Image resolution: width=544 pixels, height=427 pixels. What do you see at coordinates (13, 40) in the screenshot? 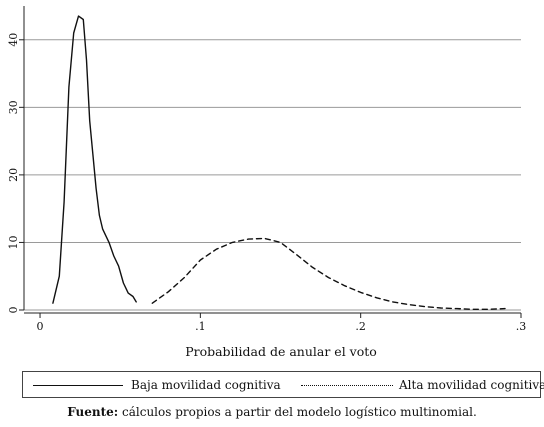
I see `y-tick-label: 40` at bounding box center [13, 40].